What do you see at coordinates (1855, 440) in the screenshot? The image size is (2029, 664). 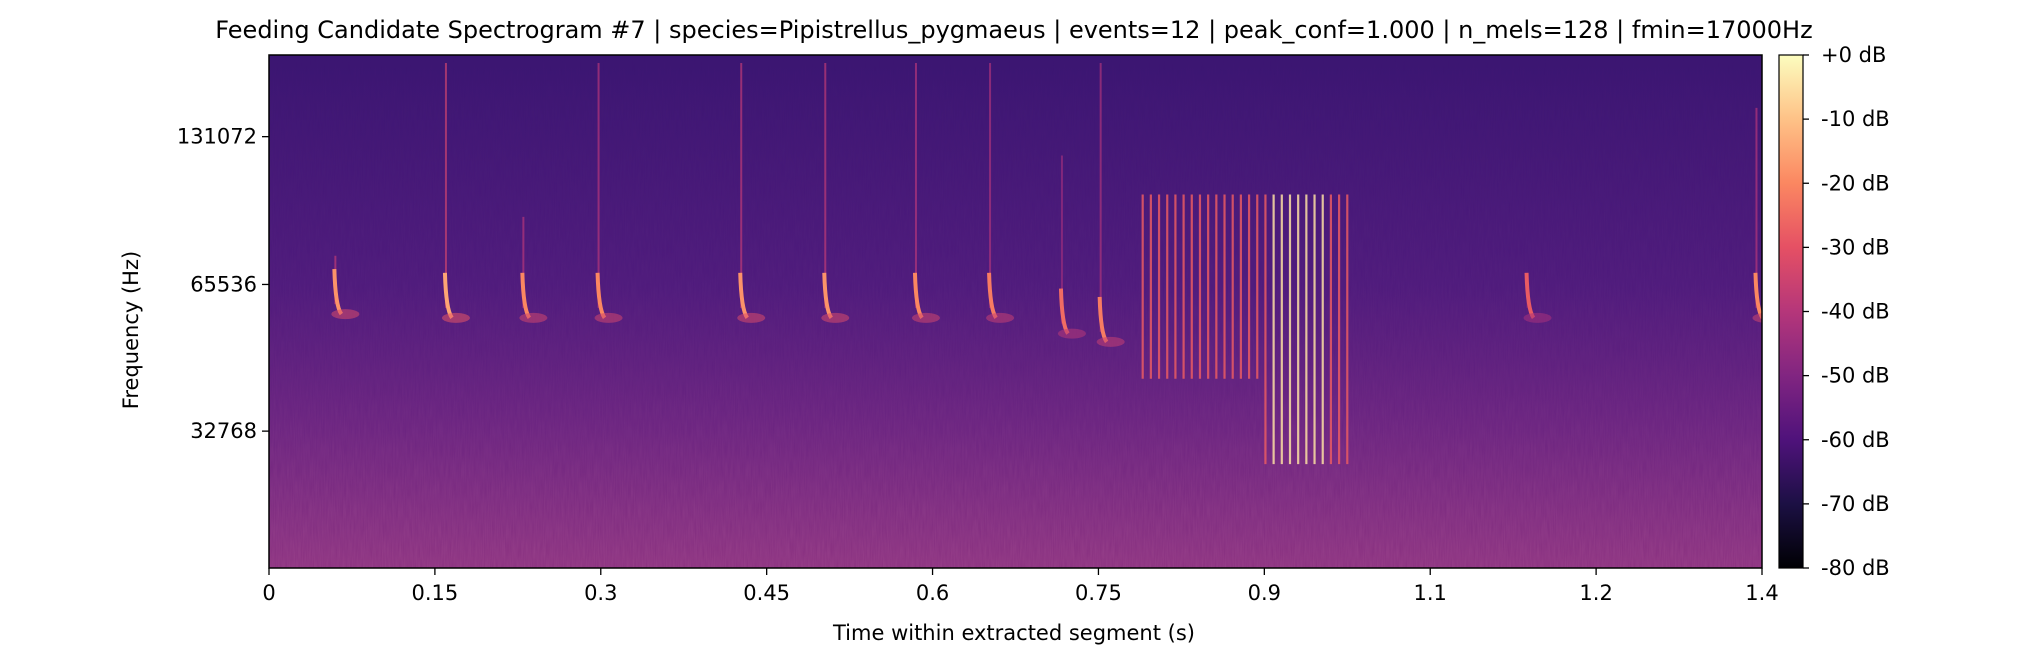 I see `colorbar-tick-label: -60 dB` at bounding box center [1855, 440].